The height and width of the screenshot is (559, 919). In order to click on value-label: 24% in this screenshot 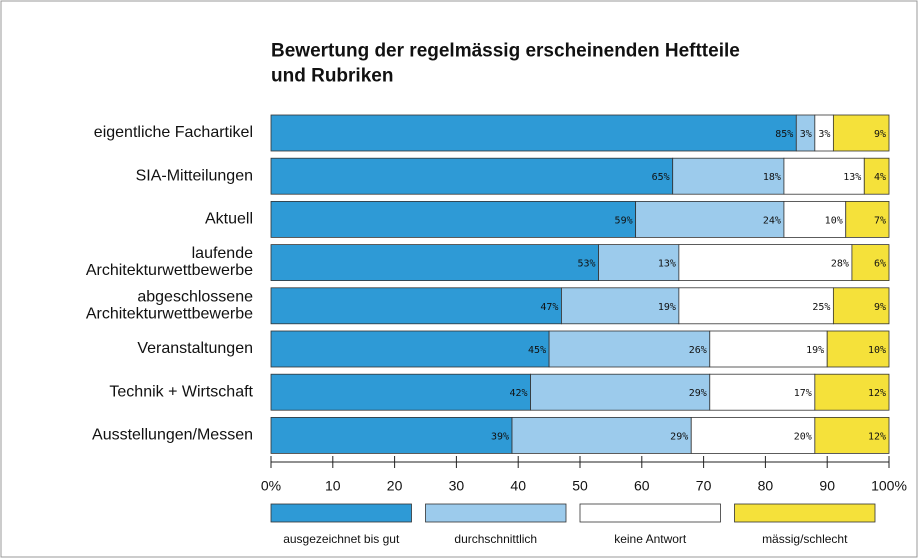, I will do `click(772, 220)`.